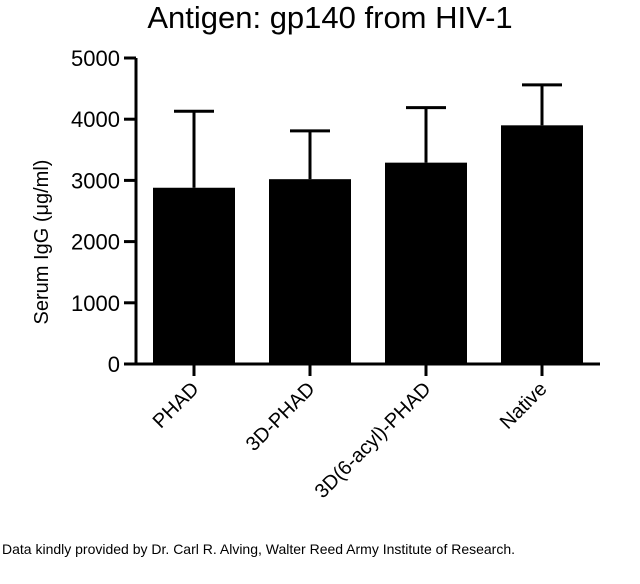 The height and width of the screenshot is (584, 640). Describe the element at coordinates (329, 17) in the screenshot. I see `chart-title: Antigen: gp140 from HIV-1` at that location.